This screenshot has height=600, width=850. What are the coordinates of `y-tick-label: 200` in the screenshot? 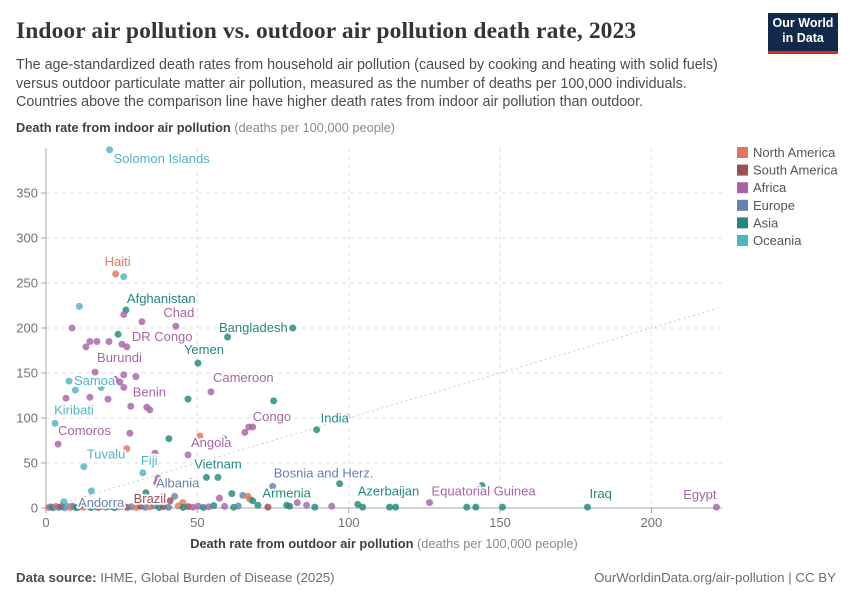 It's located at (27, 328).